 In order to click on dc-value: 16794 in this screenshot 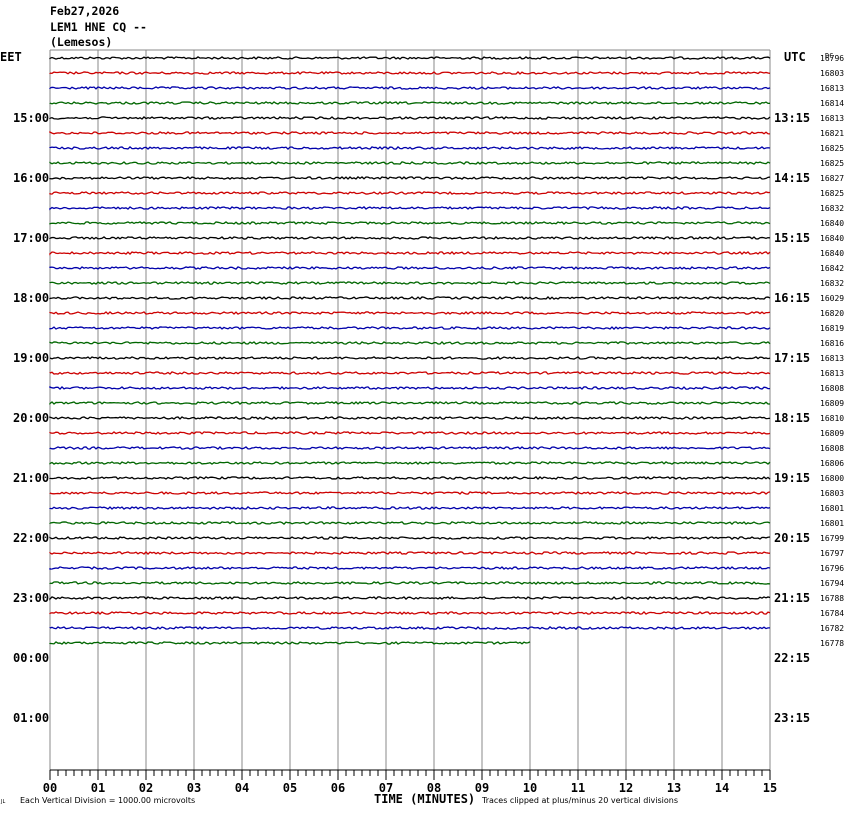, I will do `click(832, 583)`.